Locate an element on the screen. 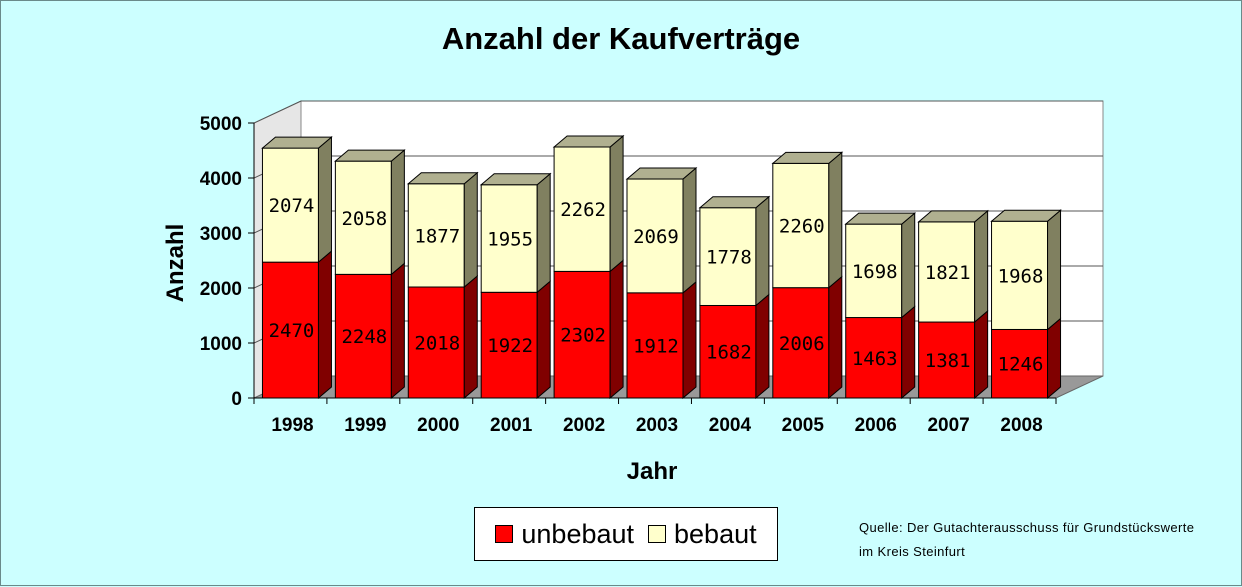 This screenshot has height=587, width=1242. legend-item-unbebaut: unbebaut is located at coordinates (564, 534).